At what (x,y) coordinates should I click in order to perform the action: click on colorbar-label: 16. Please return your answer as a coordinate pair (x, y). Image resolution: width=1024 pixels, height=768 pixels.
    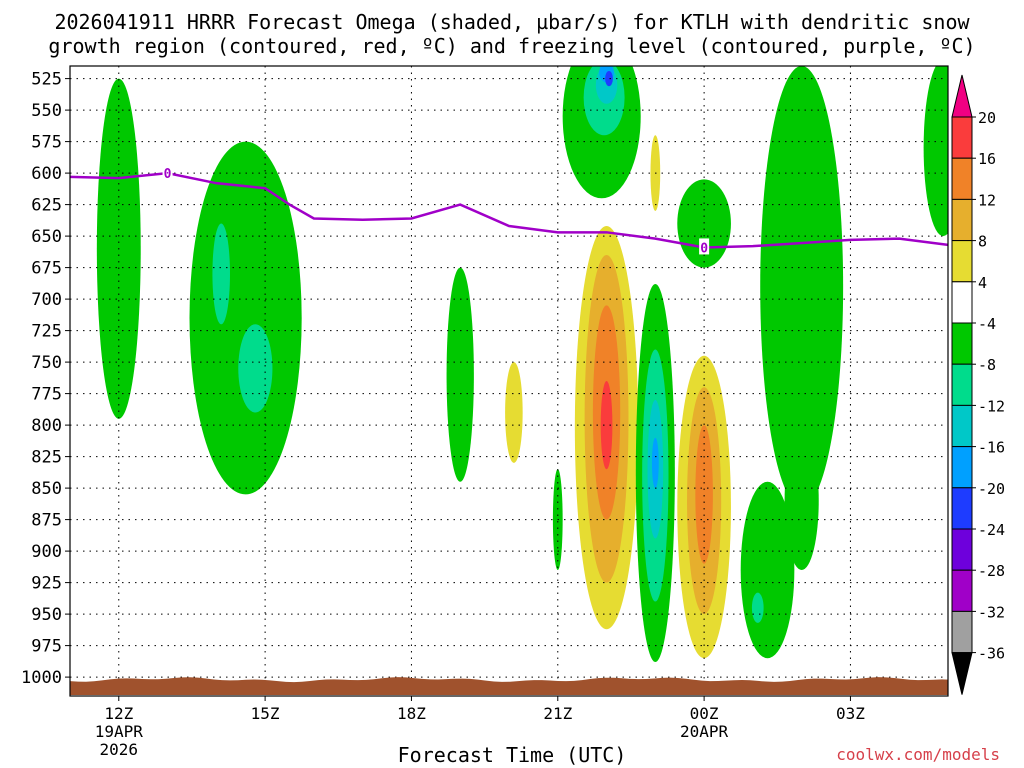
    Looking at the image, I should click on (987, 159).